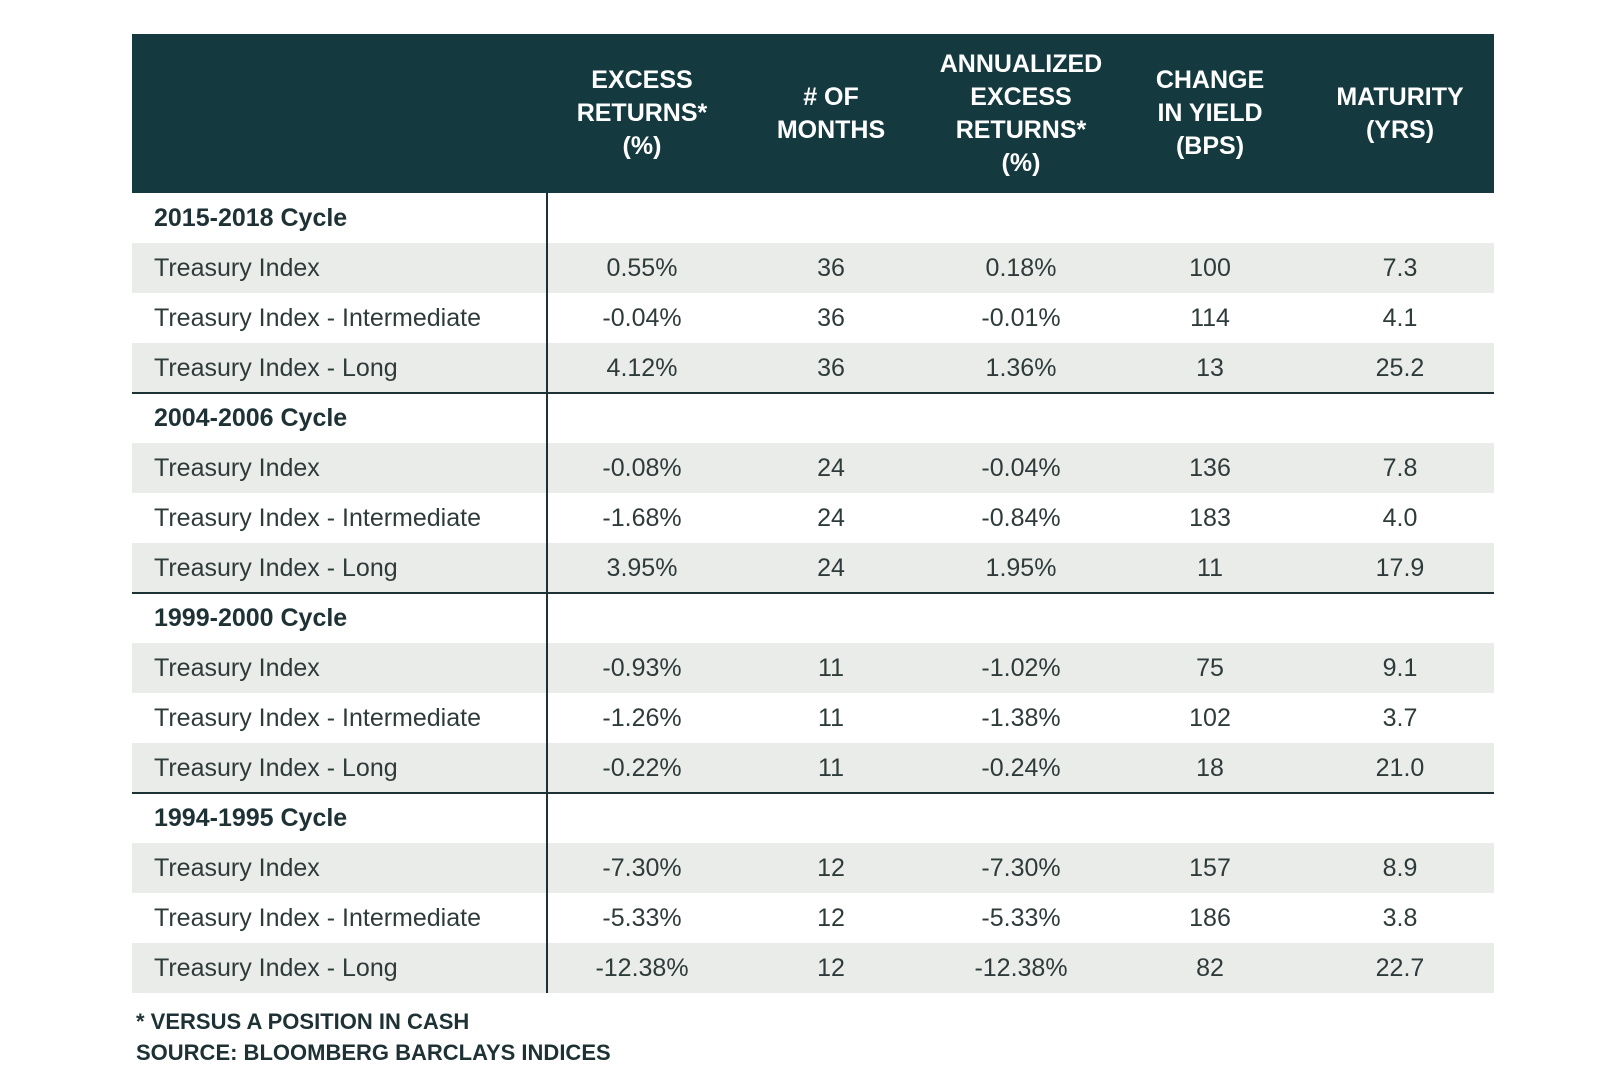 This screenshot has height=1072, width=1600. What do you see at coordinates (642, 567) in the screenshot?
I see `cell-value: 3.95%` at bounding box center [642, 567].